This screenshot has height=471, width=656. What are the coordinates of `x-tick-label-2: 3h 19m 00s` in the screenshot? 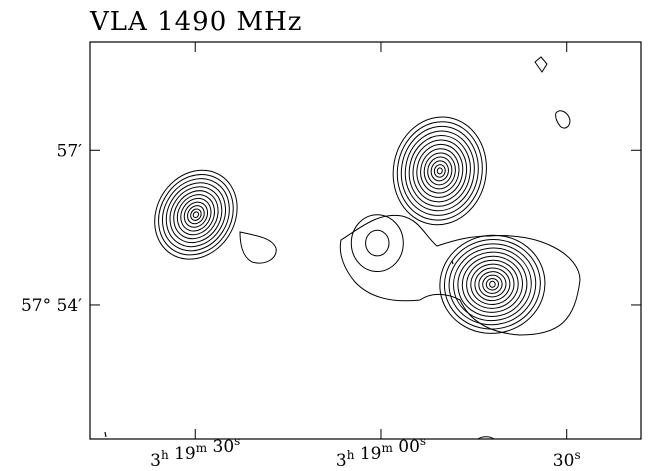 It's located at (381, 452).